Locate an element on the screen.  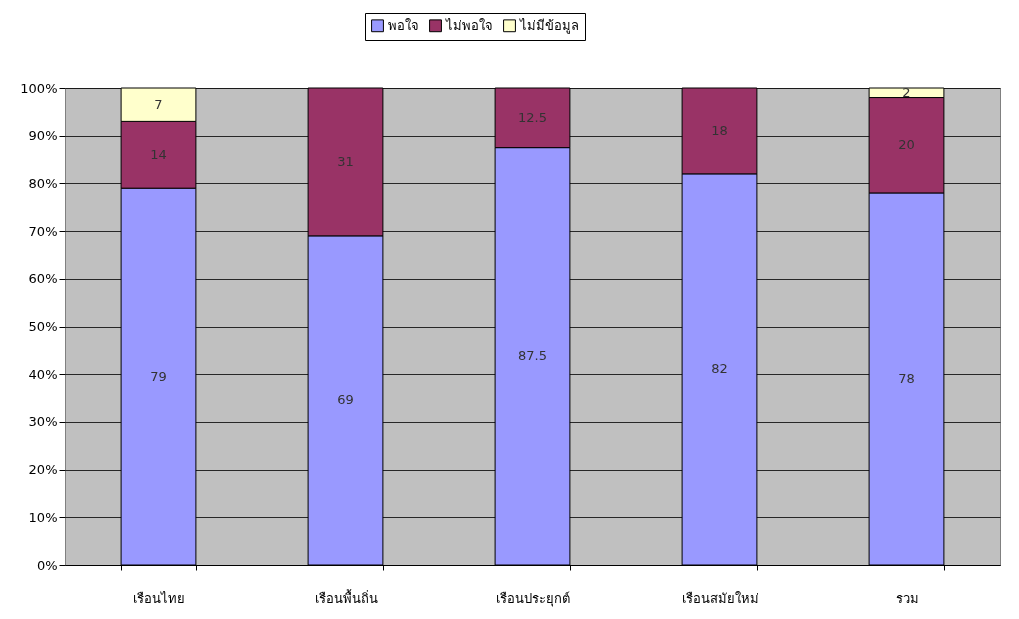
data-label: 87.5 is located at coordinates (532, 356).